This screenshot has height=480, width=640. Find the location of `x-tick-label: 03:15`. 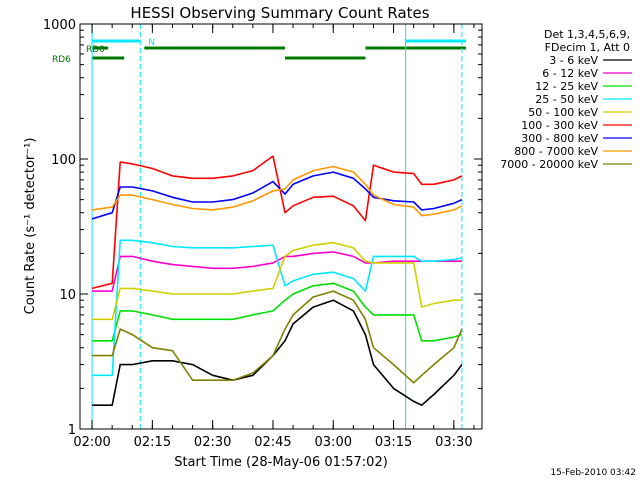

x-tick-label: 03:15 is located at coordinates (393, 442).